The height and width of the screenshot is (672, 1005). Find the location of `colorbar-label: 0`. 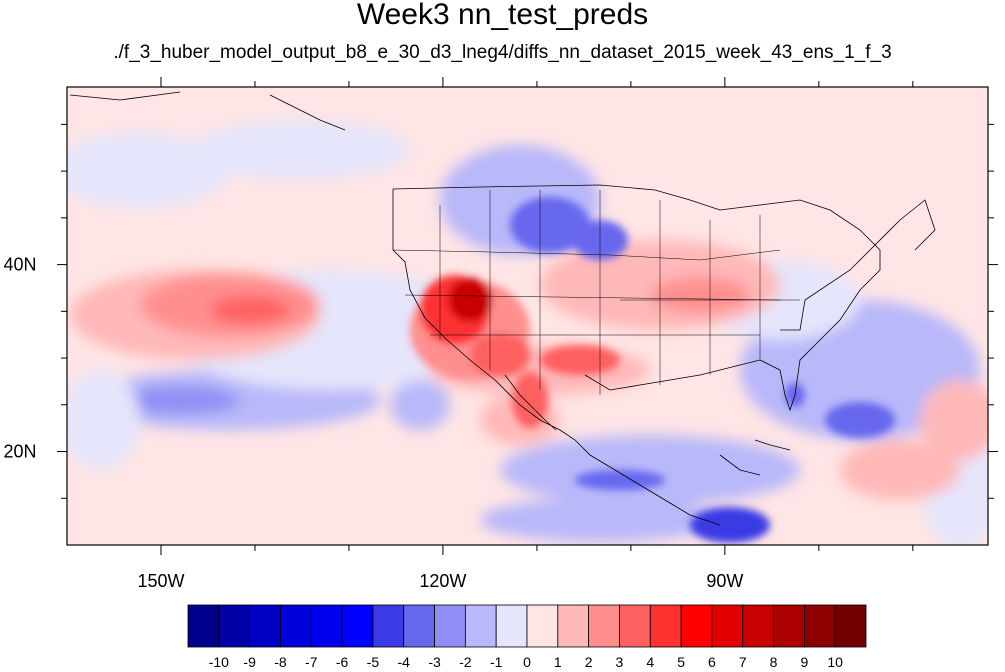

colorbar-label: 0 is located at coordinates (527, 662).